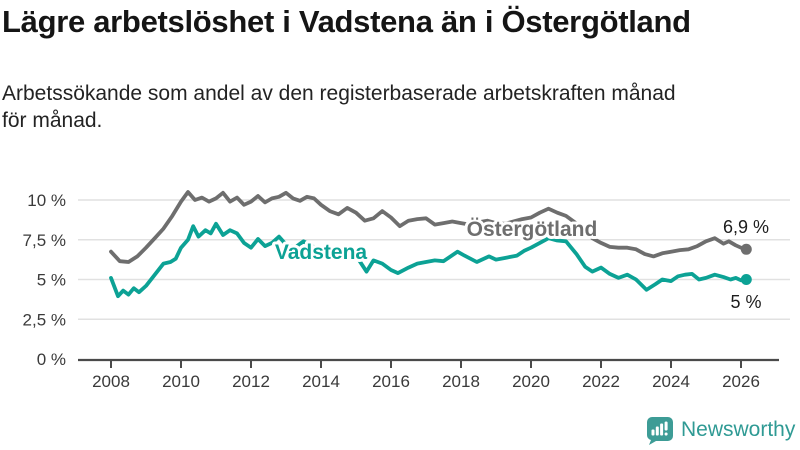  I want to click on series-line-ostergotland, so click(429, 227).